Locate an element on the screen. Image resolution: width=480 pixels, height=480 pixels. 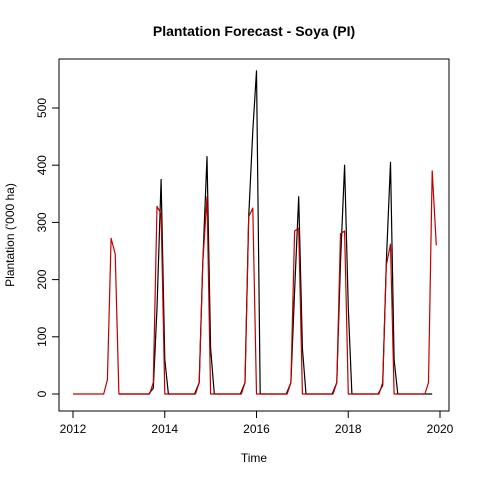
x-tick-label: 2020 is located at coordinates (440, 429).